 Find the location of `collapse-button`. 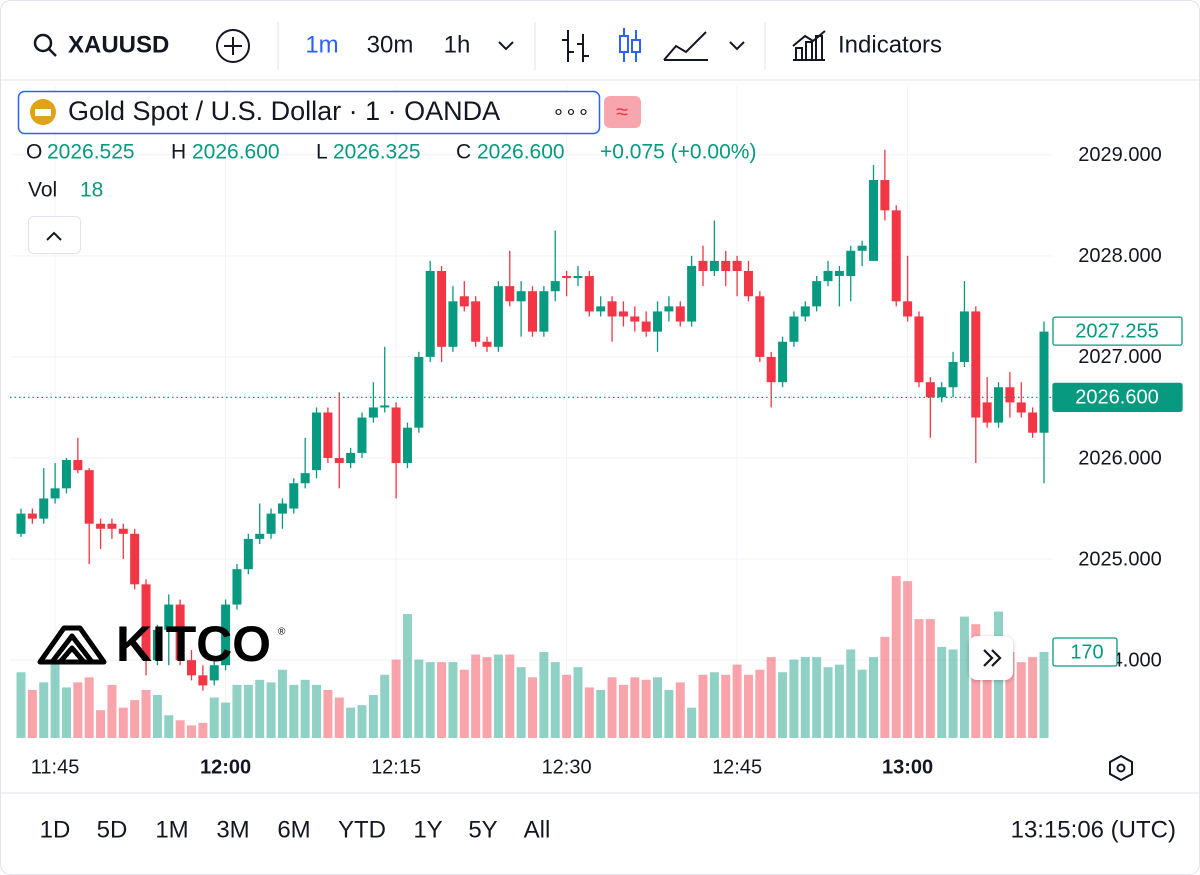

collapse-button is located at coordinates (54, 235).